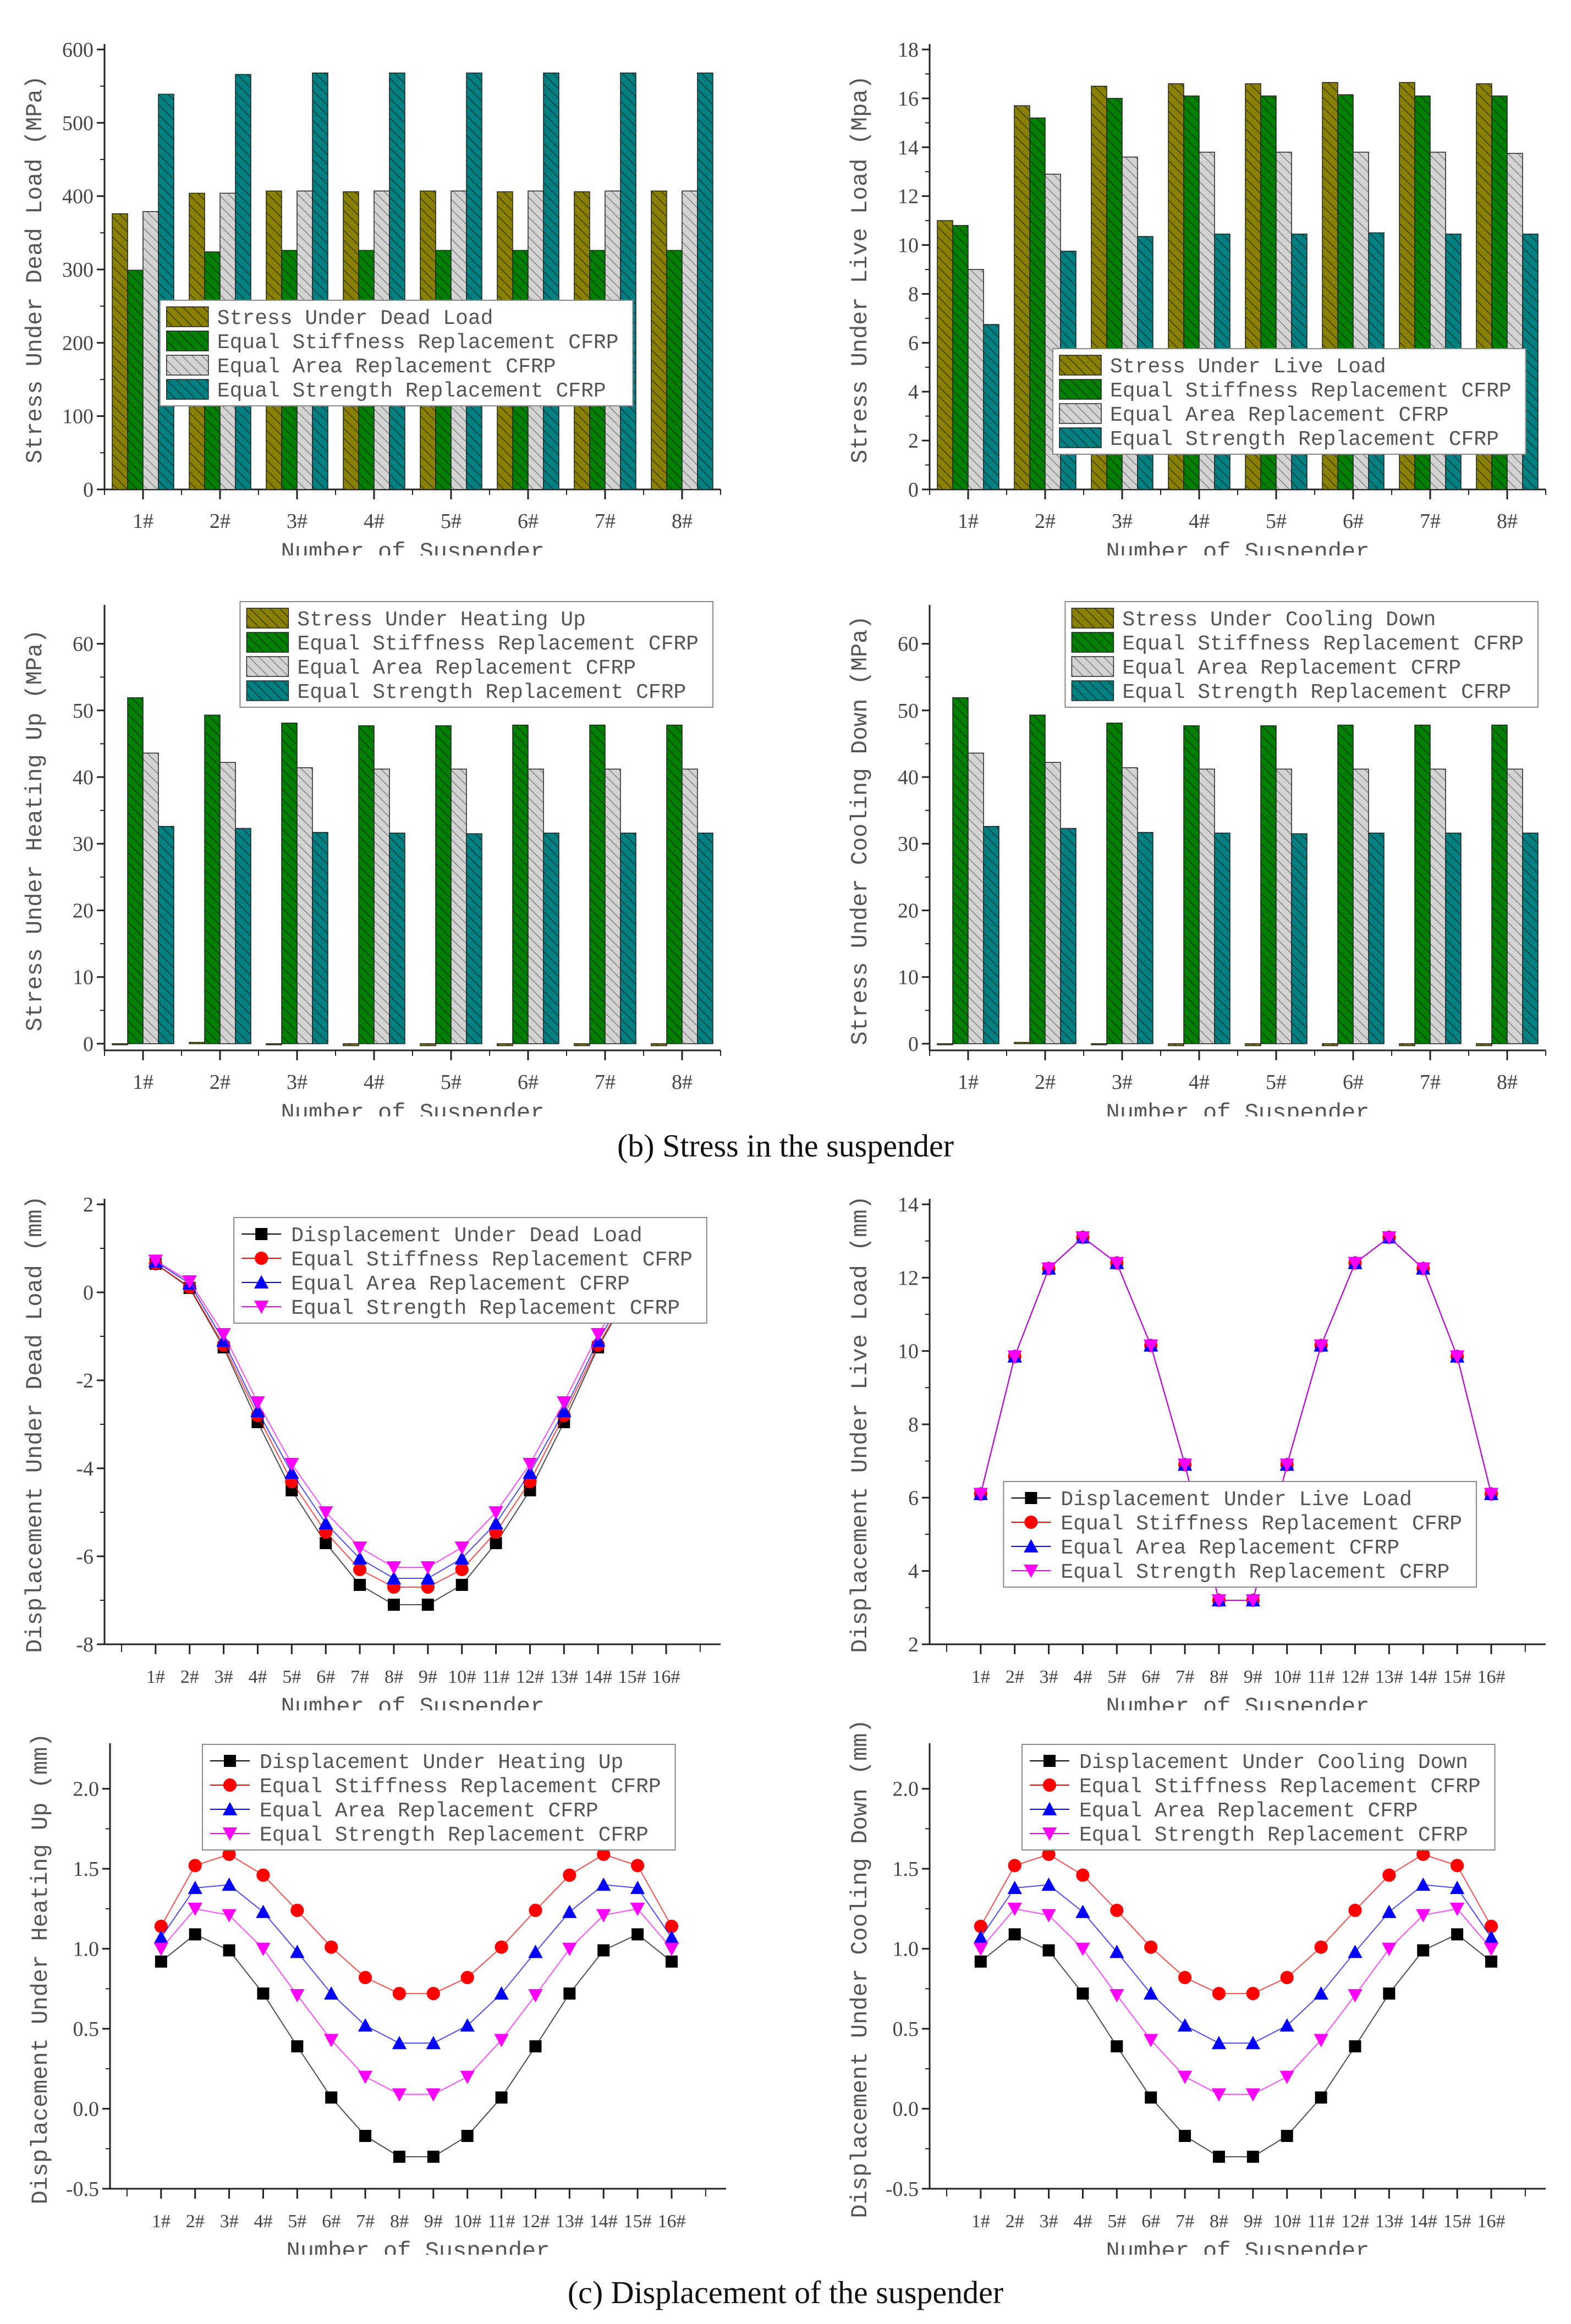 The height and width of the screenshot is (2324, 1571). What do you see at coordinates (564, 1677) in the screenshot?
I see `x-tick-label: 13#` at bounding box center [564, 1677].